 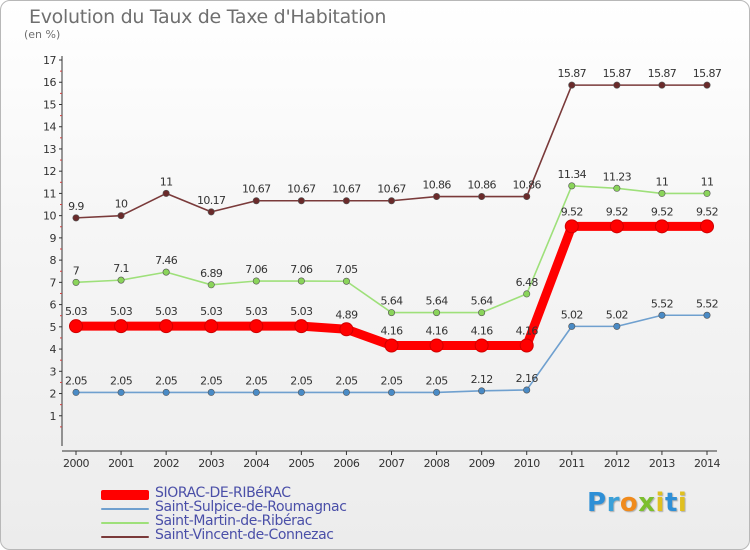 What do you see at coordinates (211, 273) in the screenshot?
I see `data-label: 6.89` at bounding box center [211, 273].